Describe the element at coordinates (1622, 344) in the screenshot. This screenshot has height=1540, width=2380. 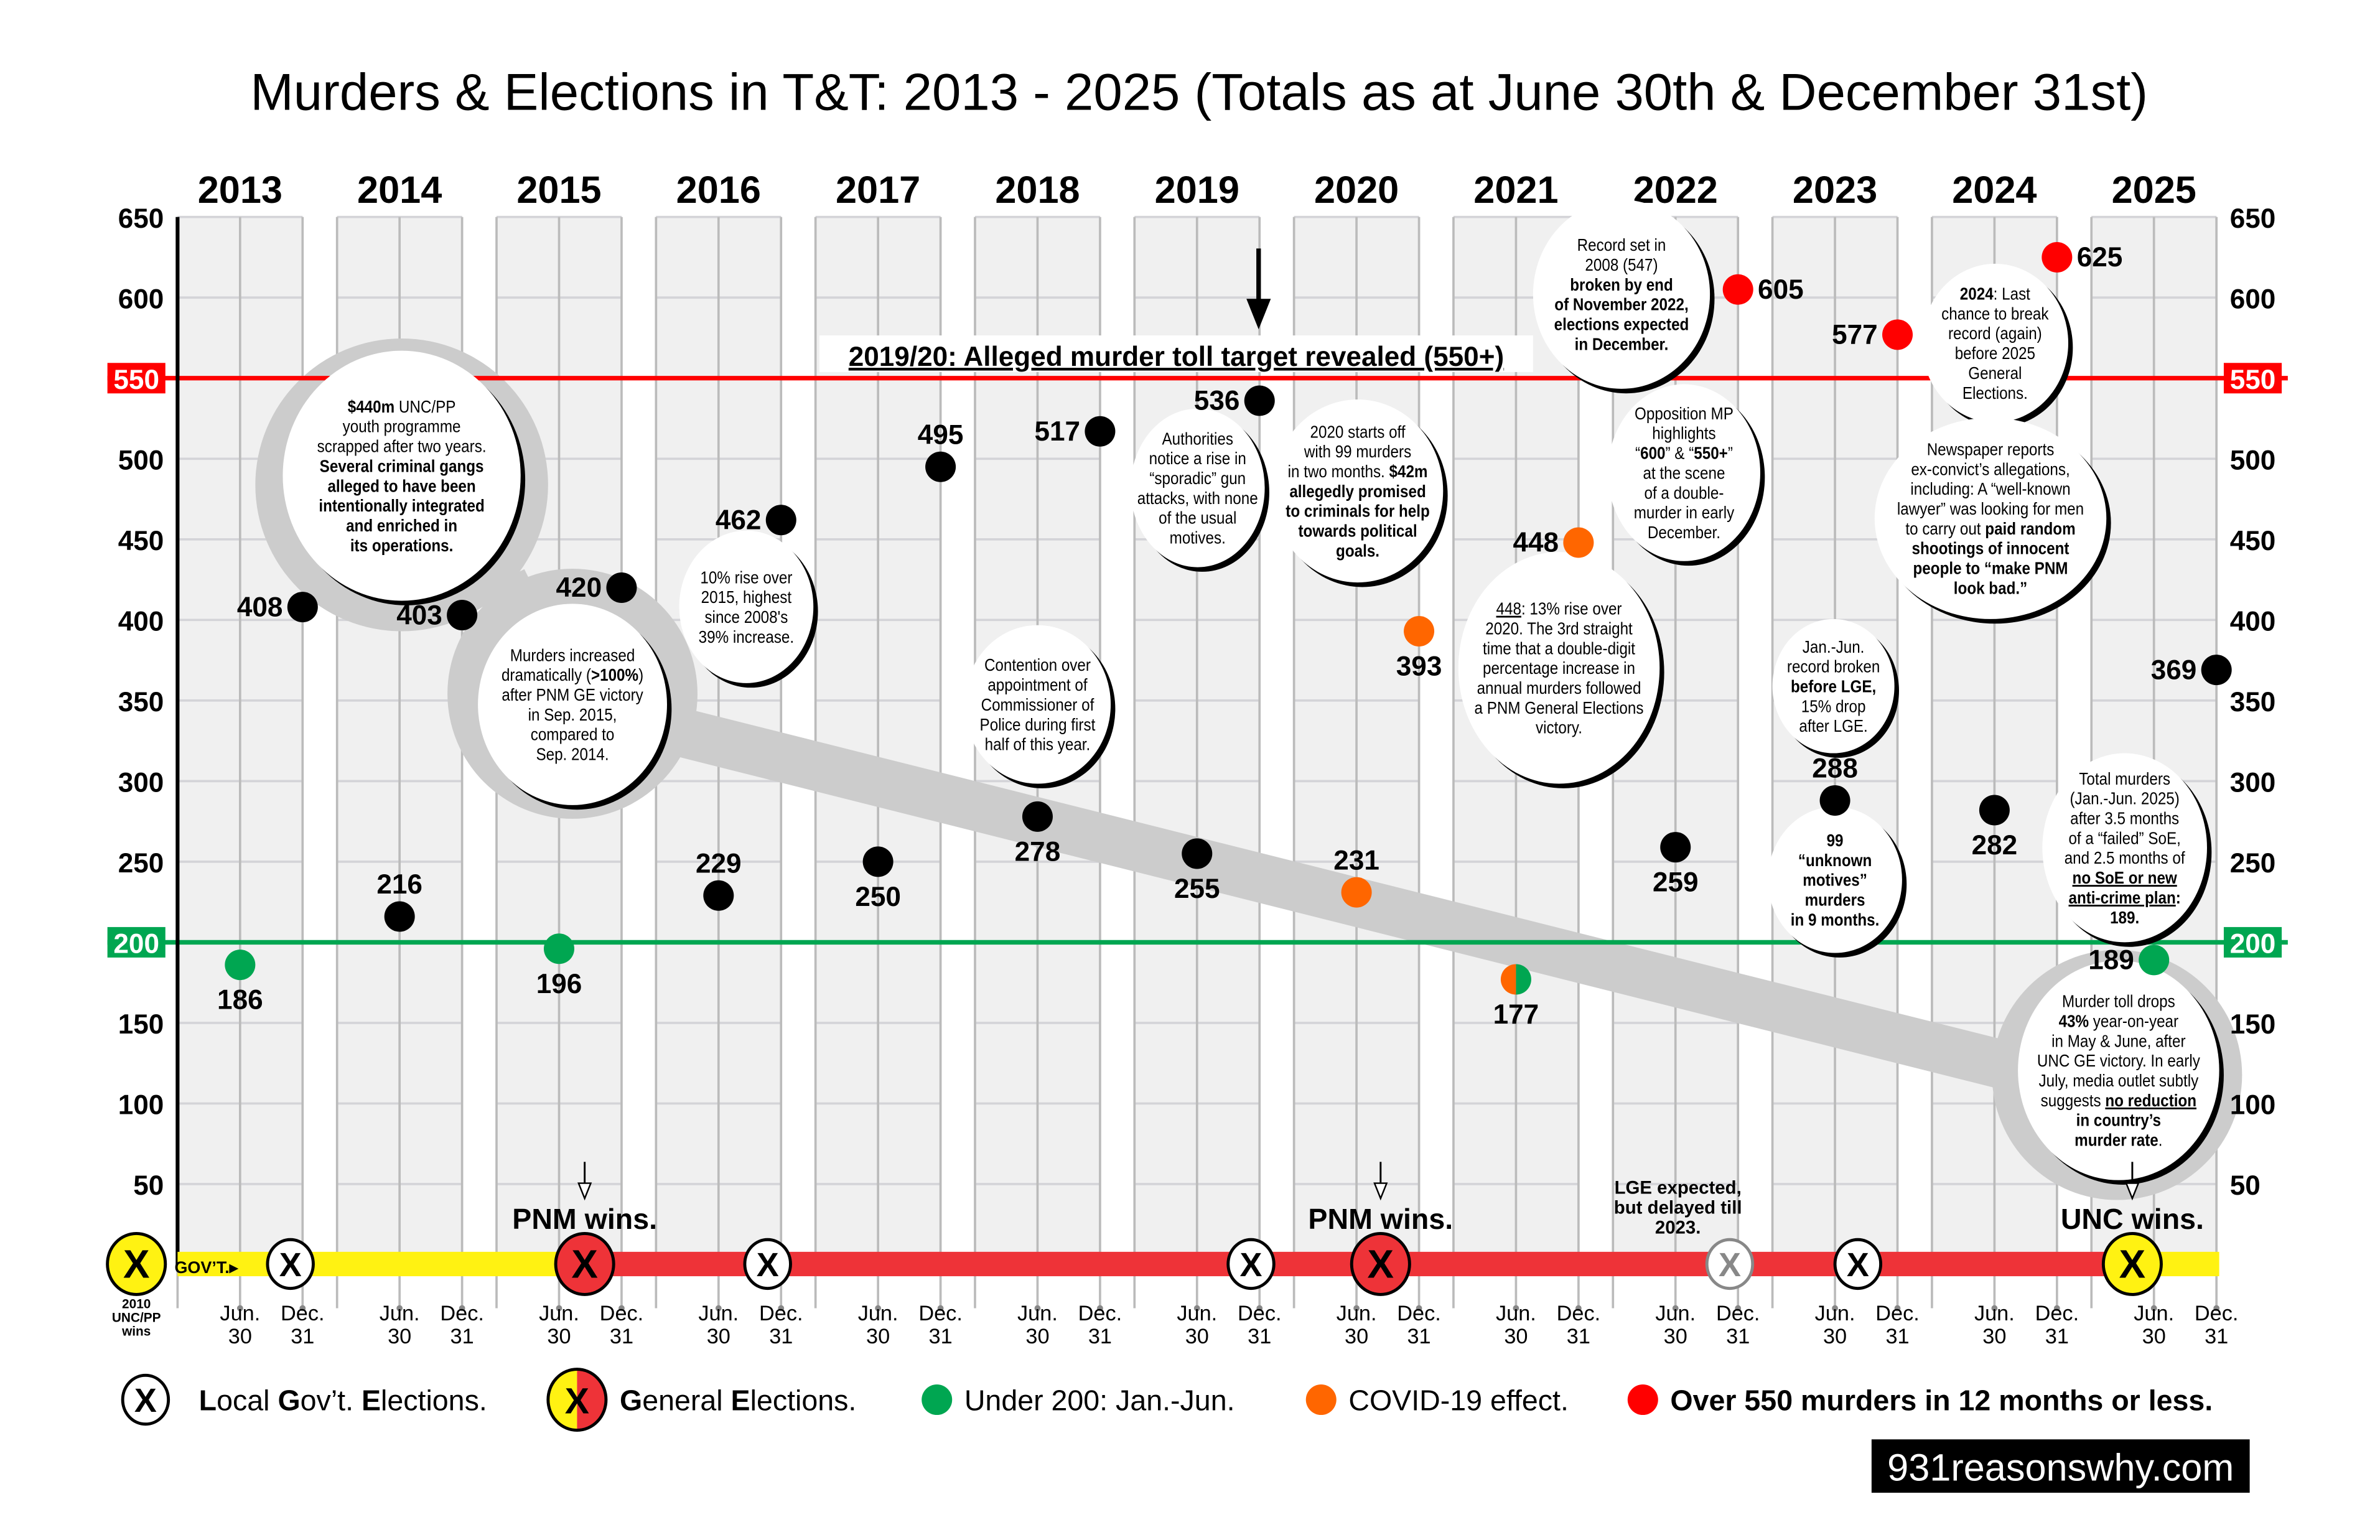
I see `bubble-line: in December.` at that location.